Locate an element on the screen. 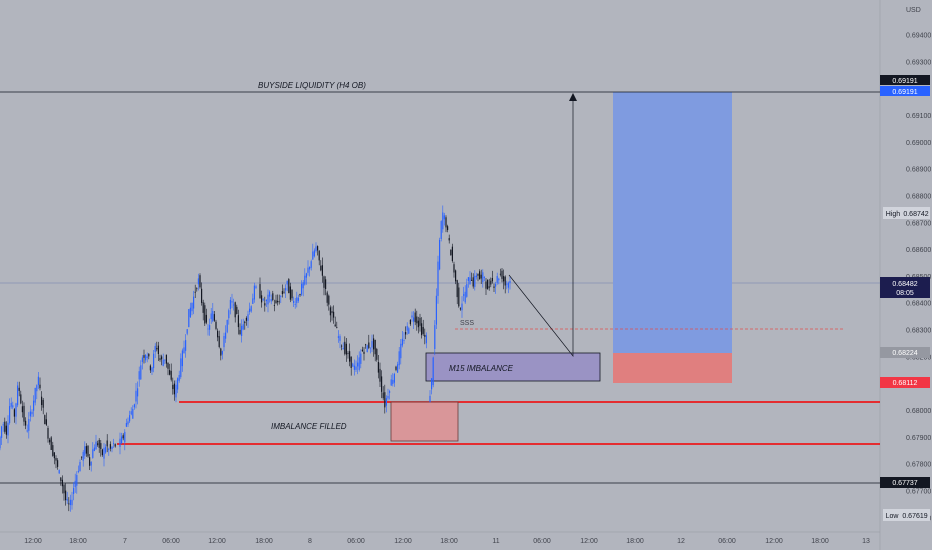  stop-loss-zone is located at coordinates (672, 368).